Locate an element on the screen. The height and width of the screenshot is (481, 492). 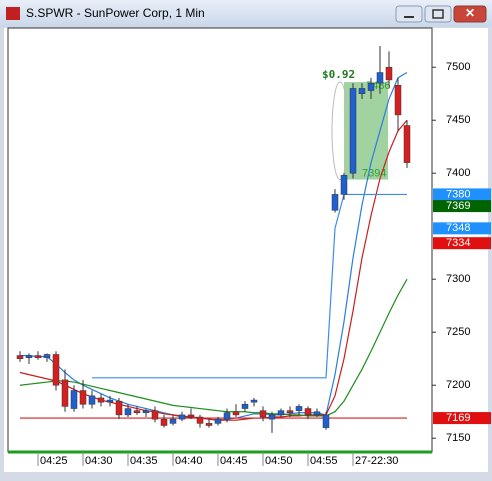
y-tick-label: 7150 is located at coordinates (458, 438).